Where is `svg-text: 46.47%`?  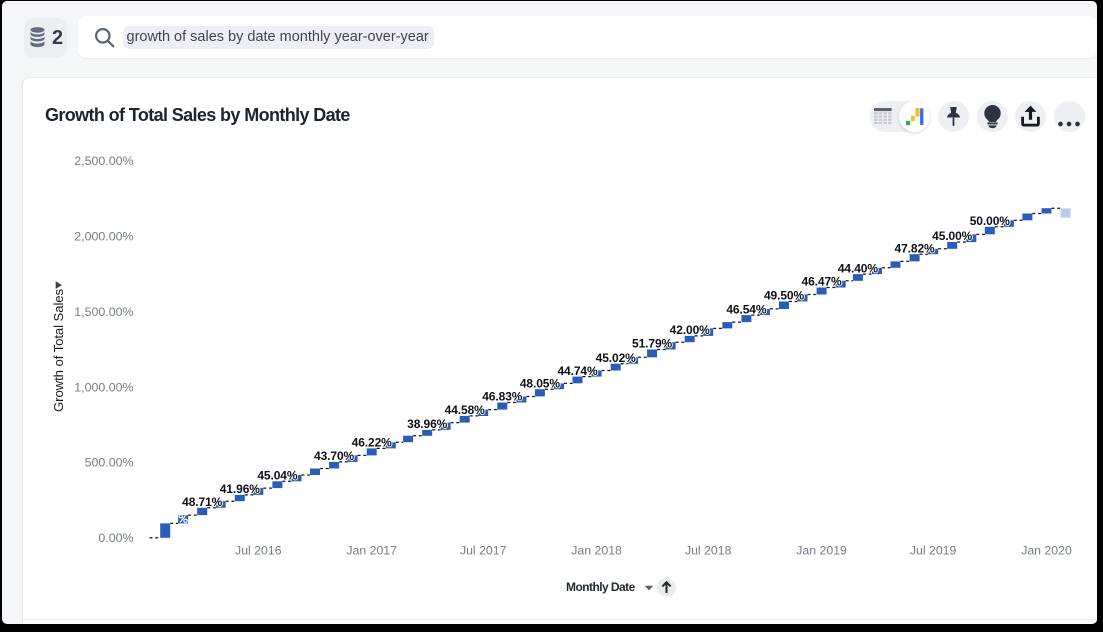 svg-text: 46.47% is located at coordinates (822, 282).